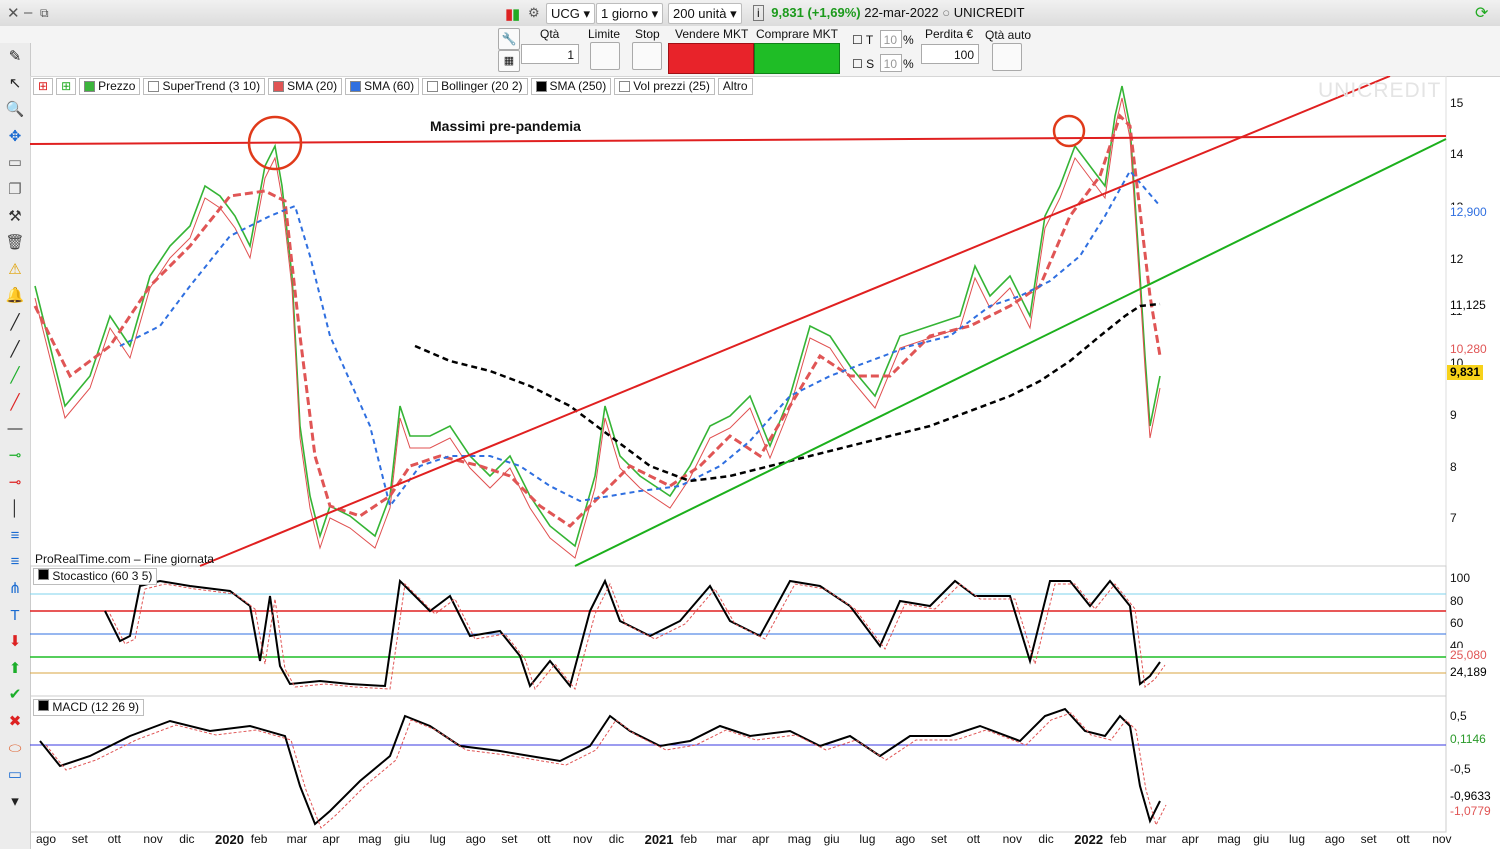  I want to click on green-line-icon: ╱, so click(15, 376).